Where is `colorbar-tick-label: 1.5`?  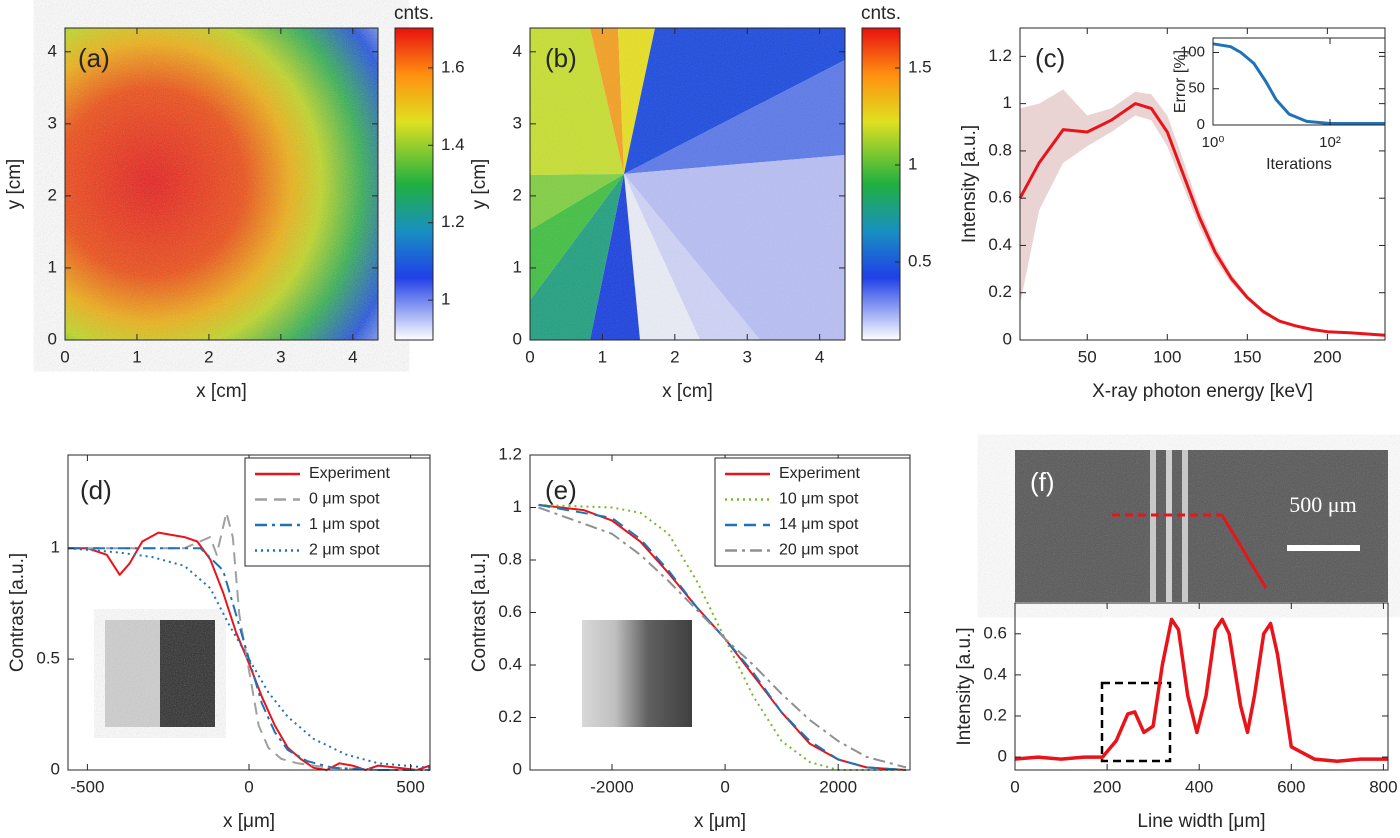
colorbar-tick-label: 1.5 is located at coordinates (920, 66).